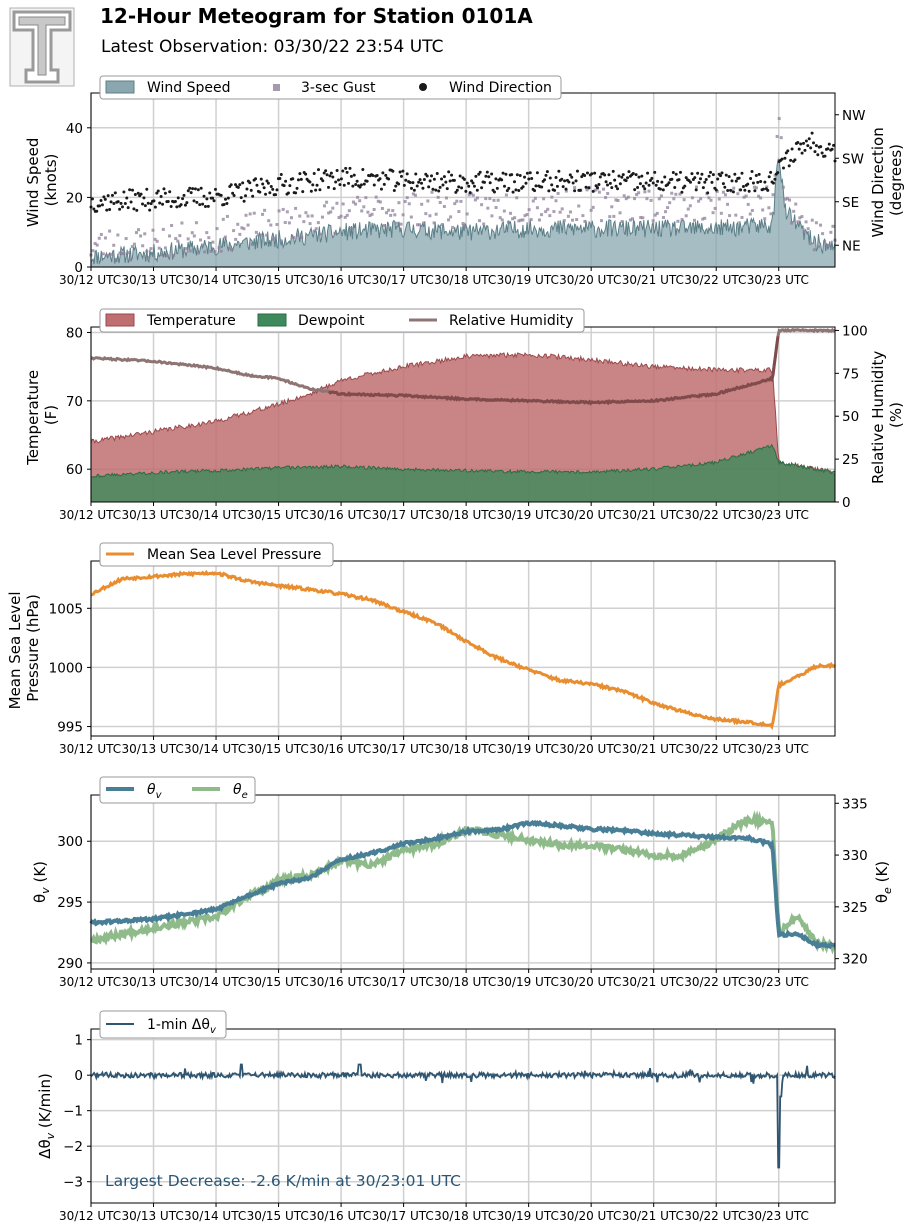 This screenshot has height=1231, width=913. What do you see at coordinates (73, 1183) in the screenshot?
I see `y-tick-label: −3` at bounding box center [73, 1183].